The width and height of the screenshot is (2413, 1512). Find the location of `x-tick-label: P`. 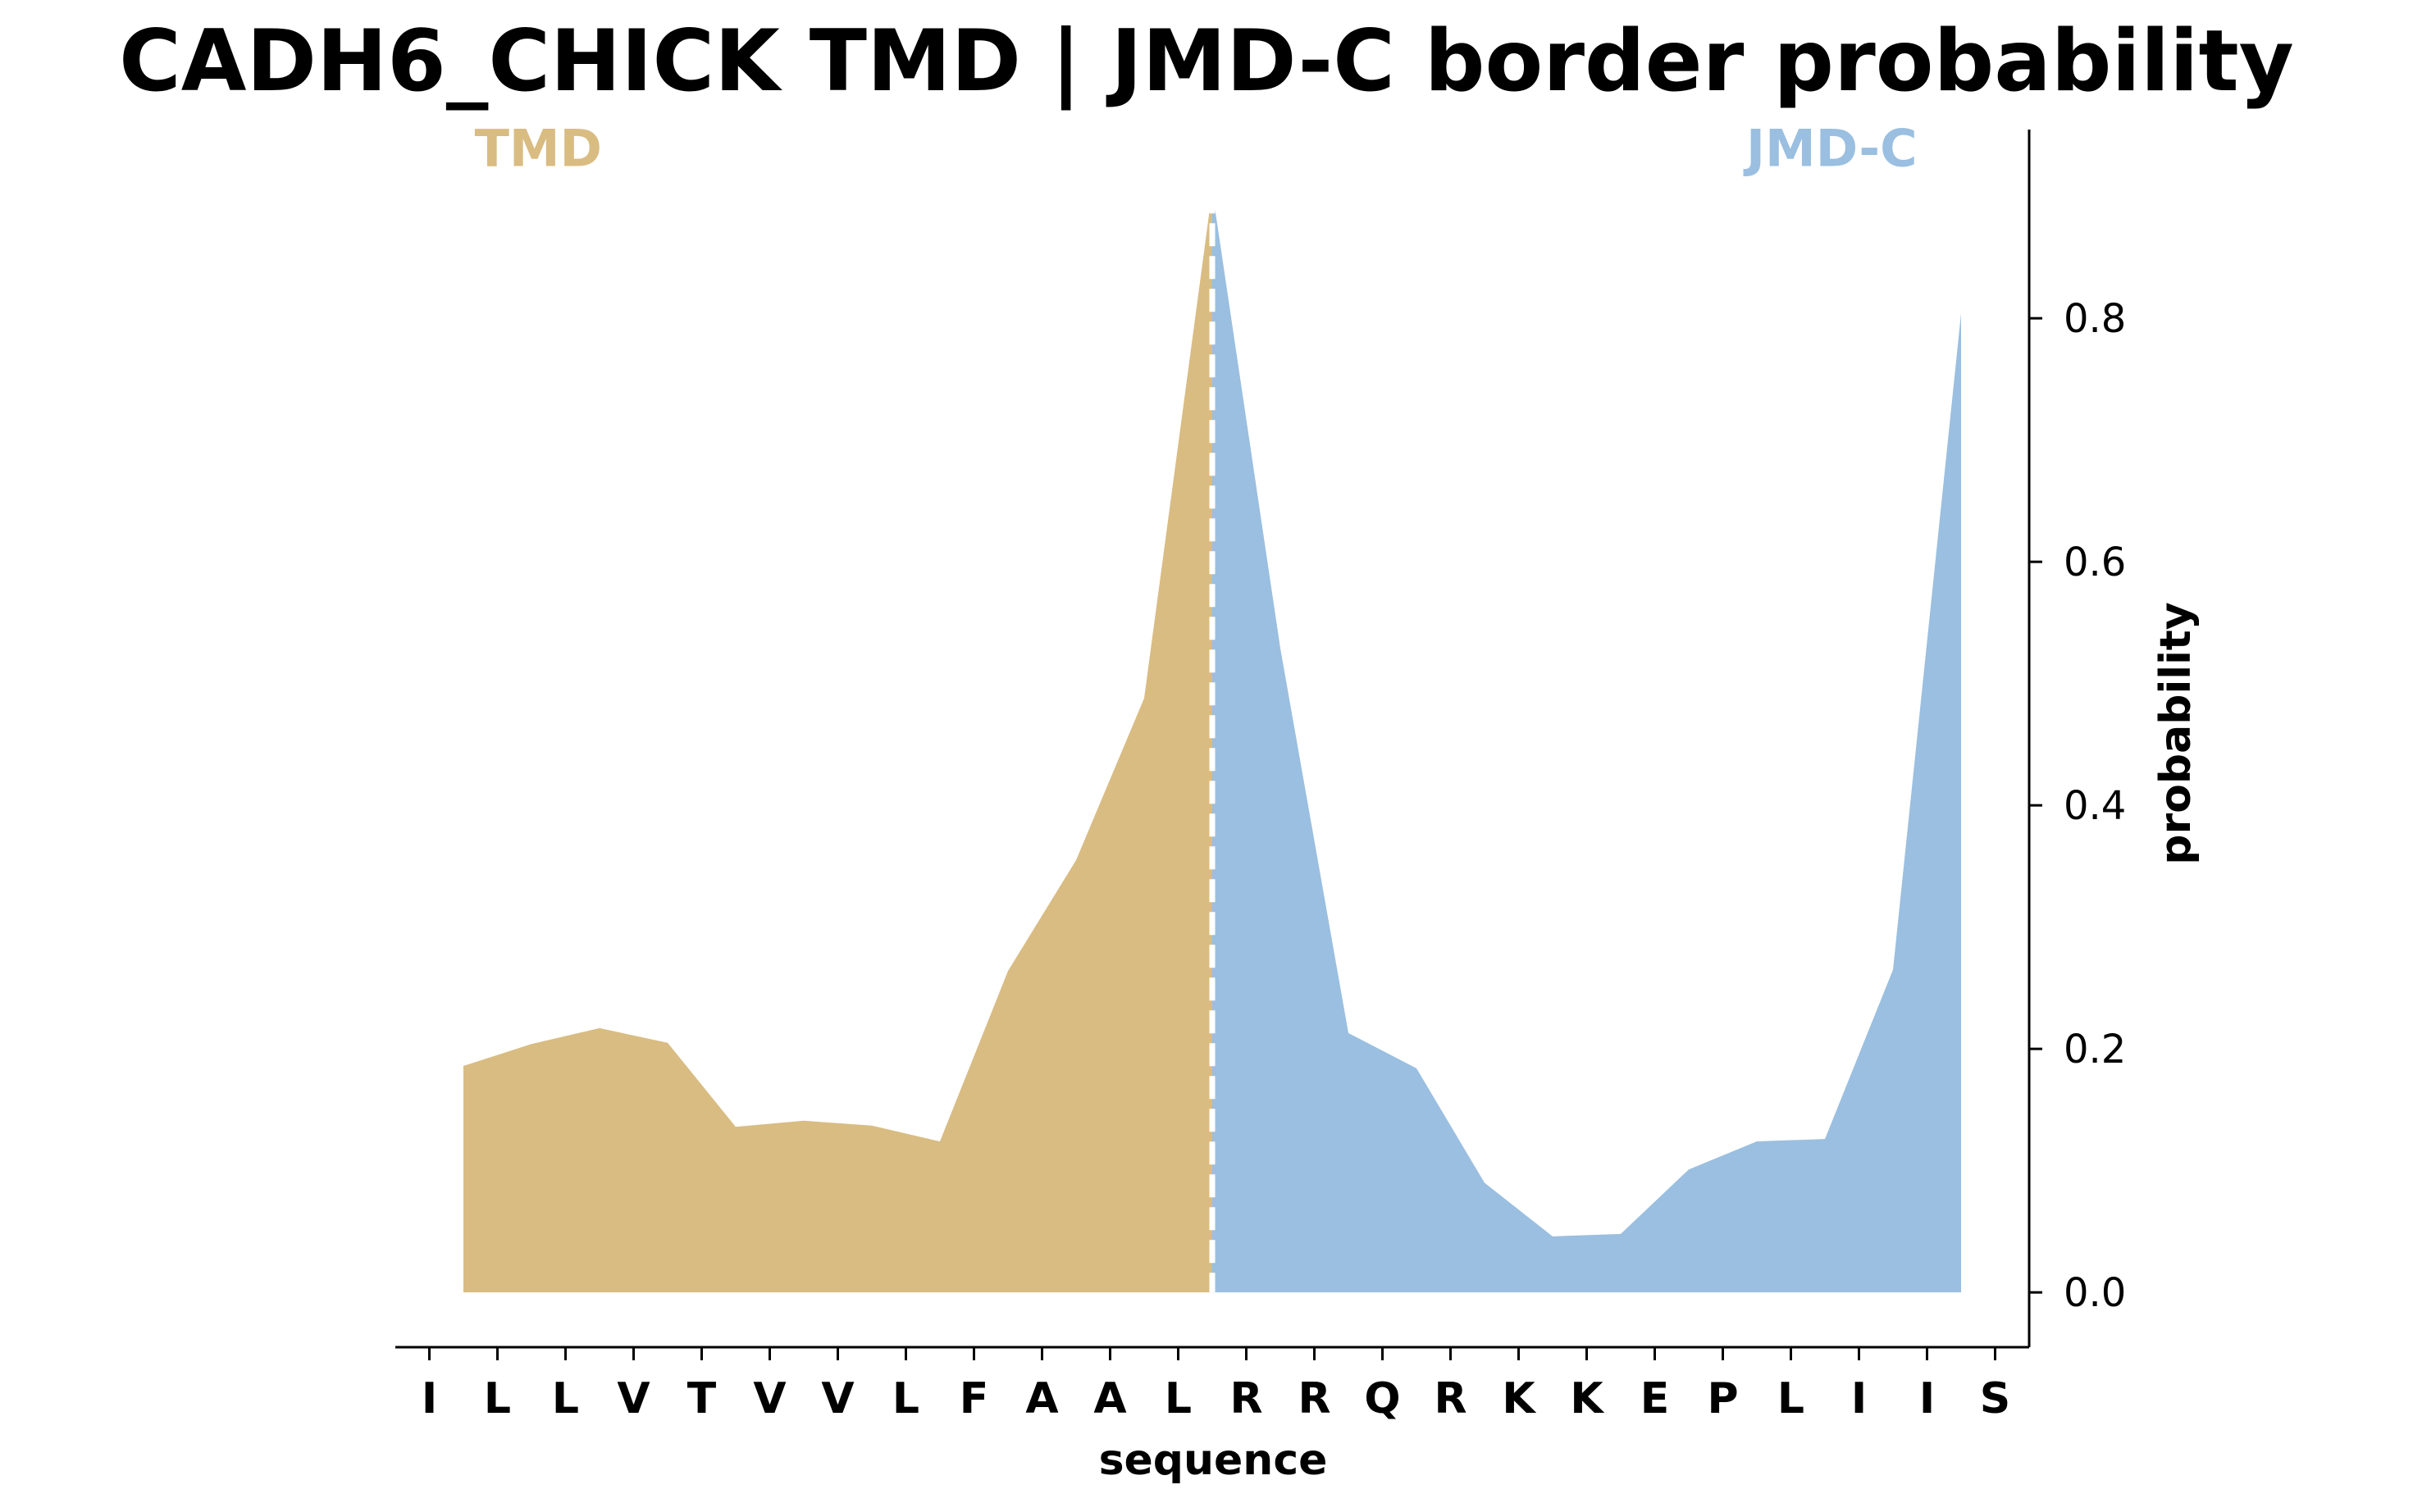

x-tick-label: P is located at coordinates (1722, 1398).